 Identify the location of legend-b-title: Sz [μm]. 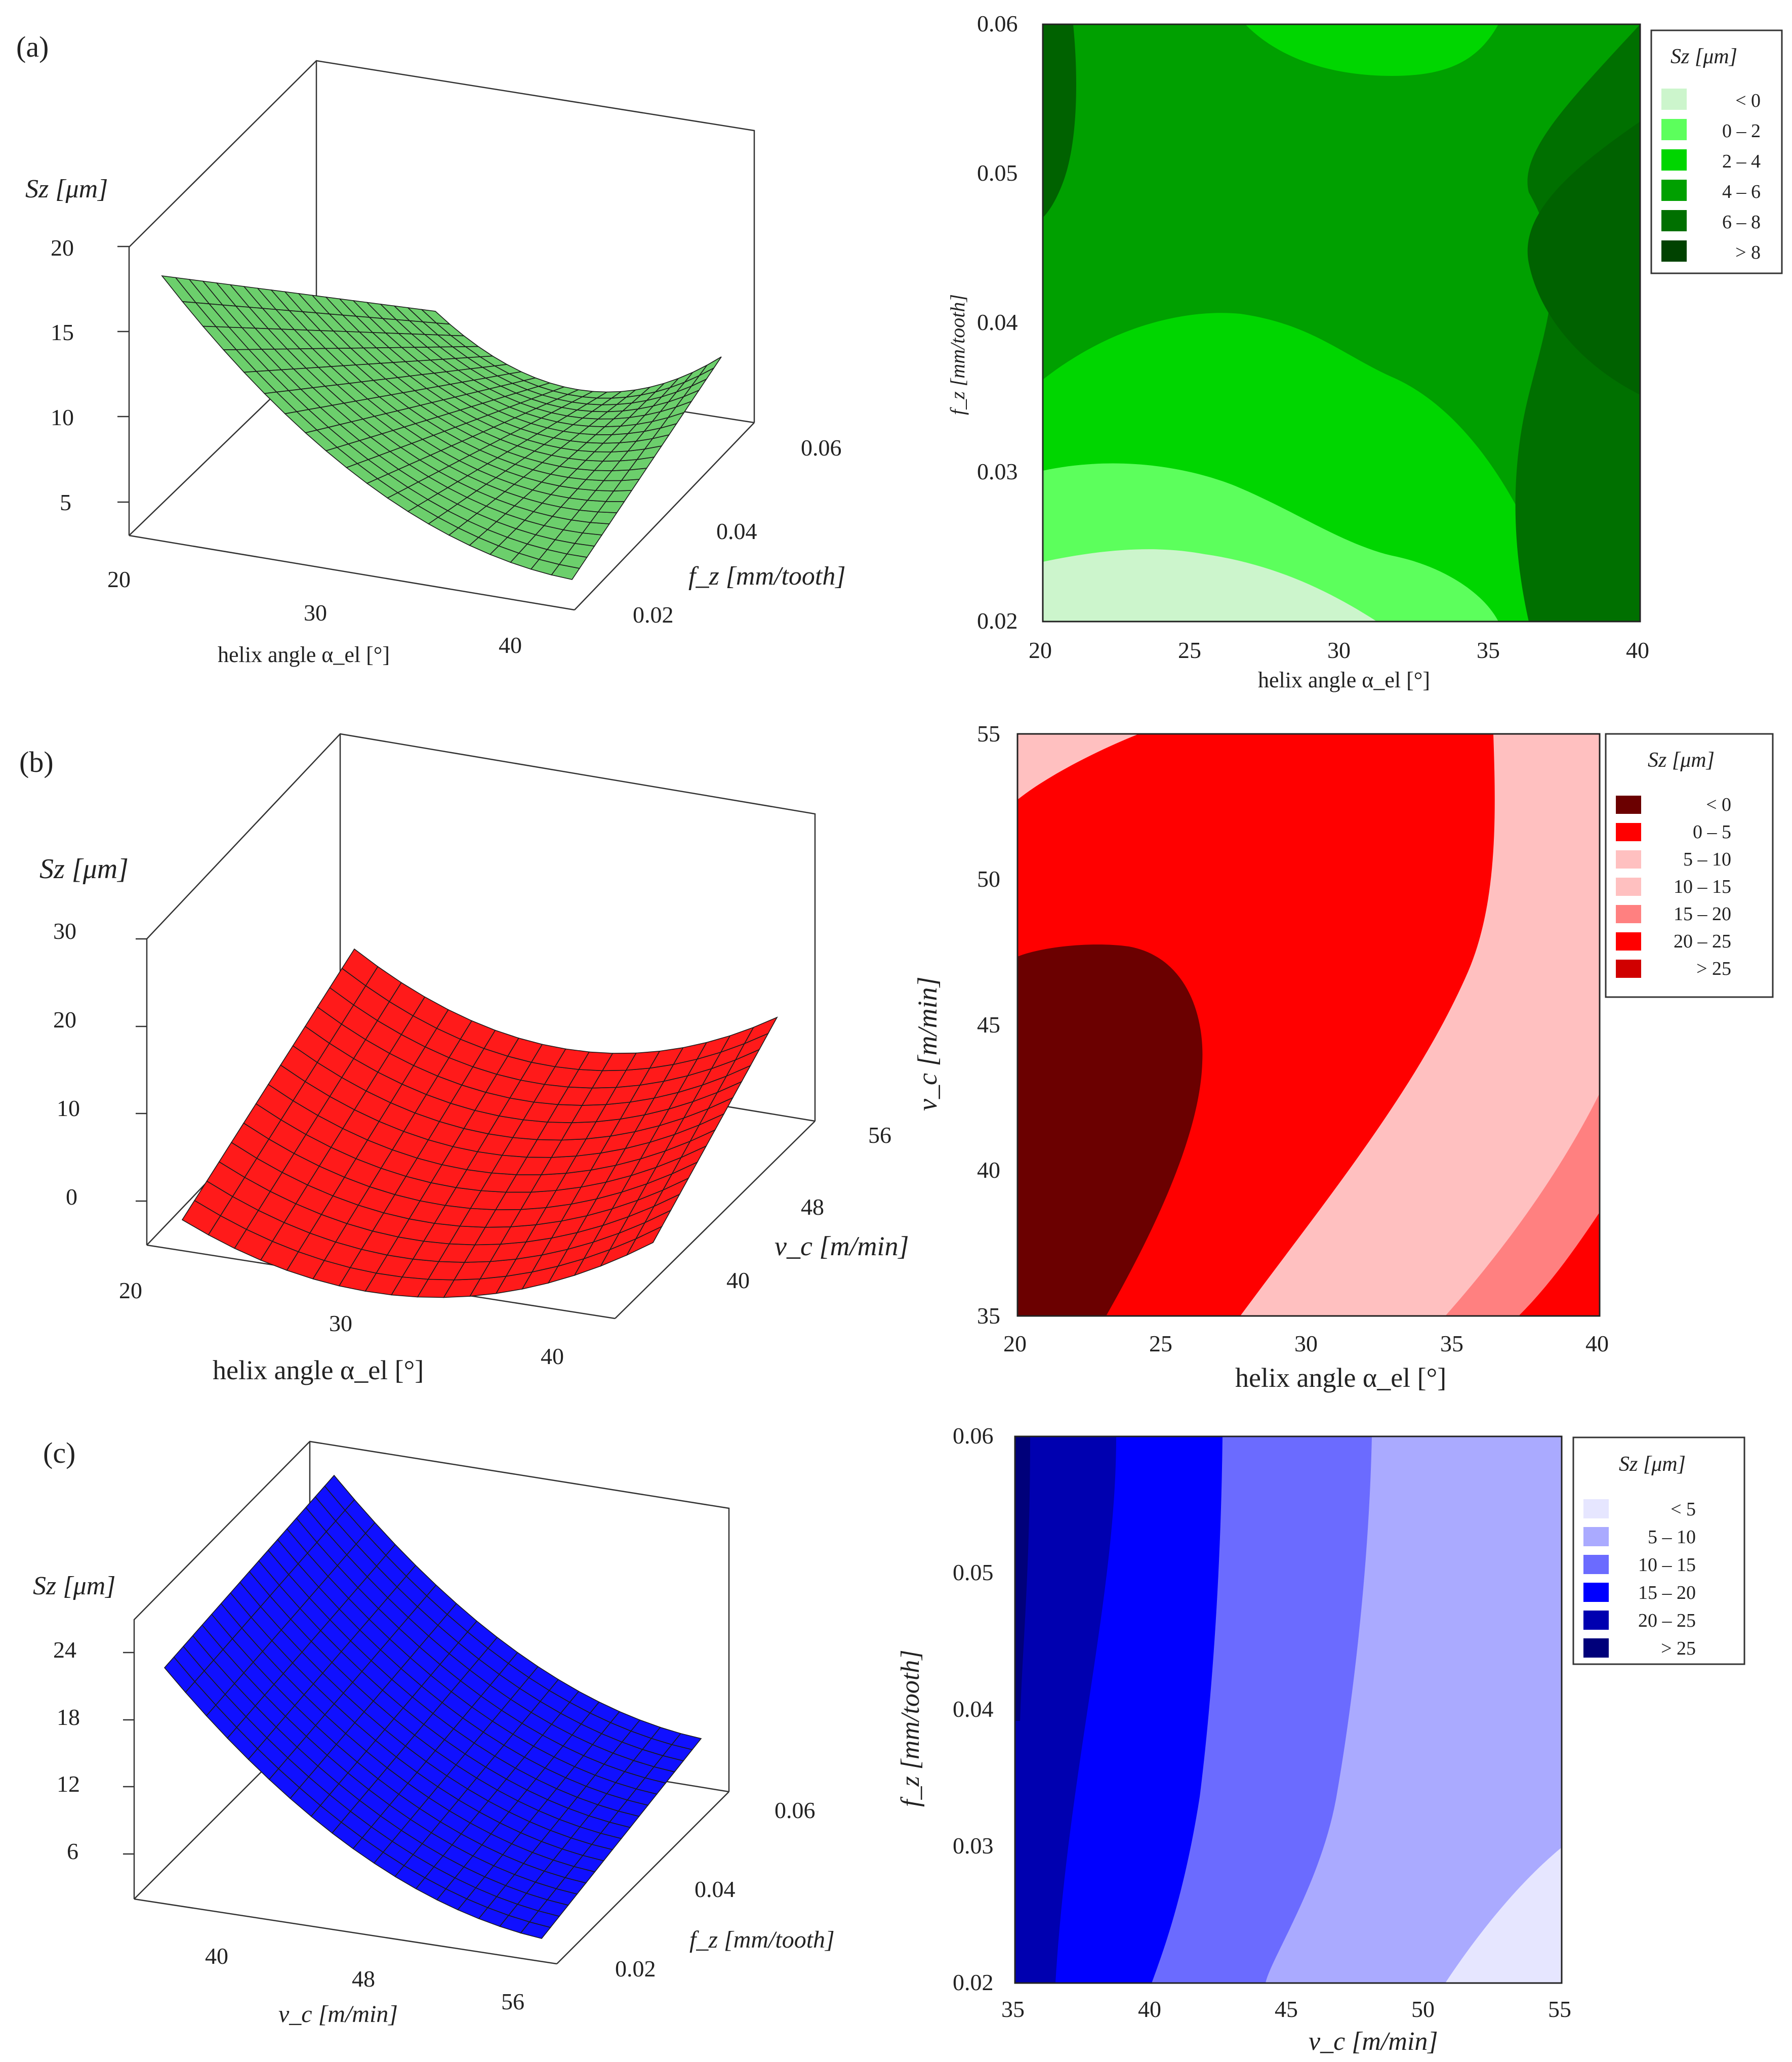
(1681, 760).